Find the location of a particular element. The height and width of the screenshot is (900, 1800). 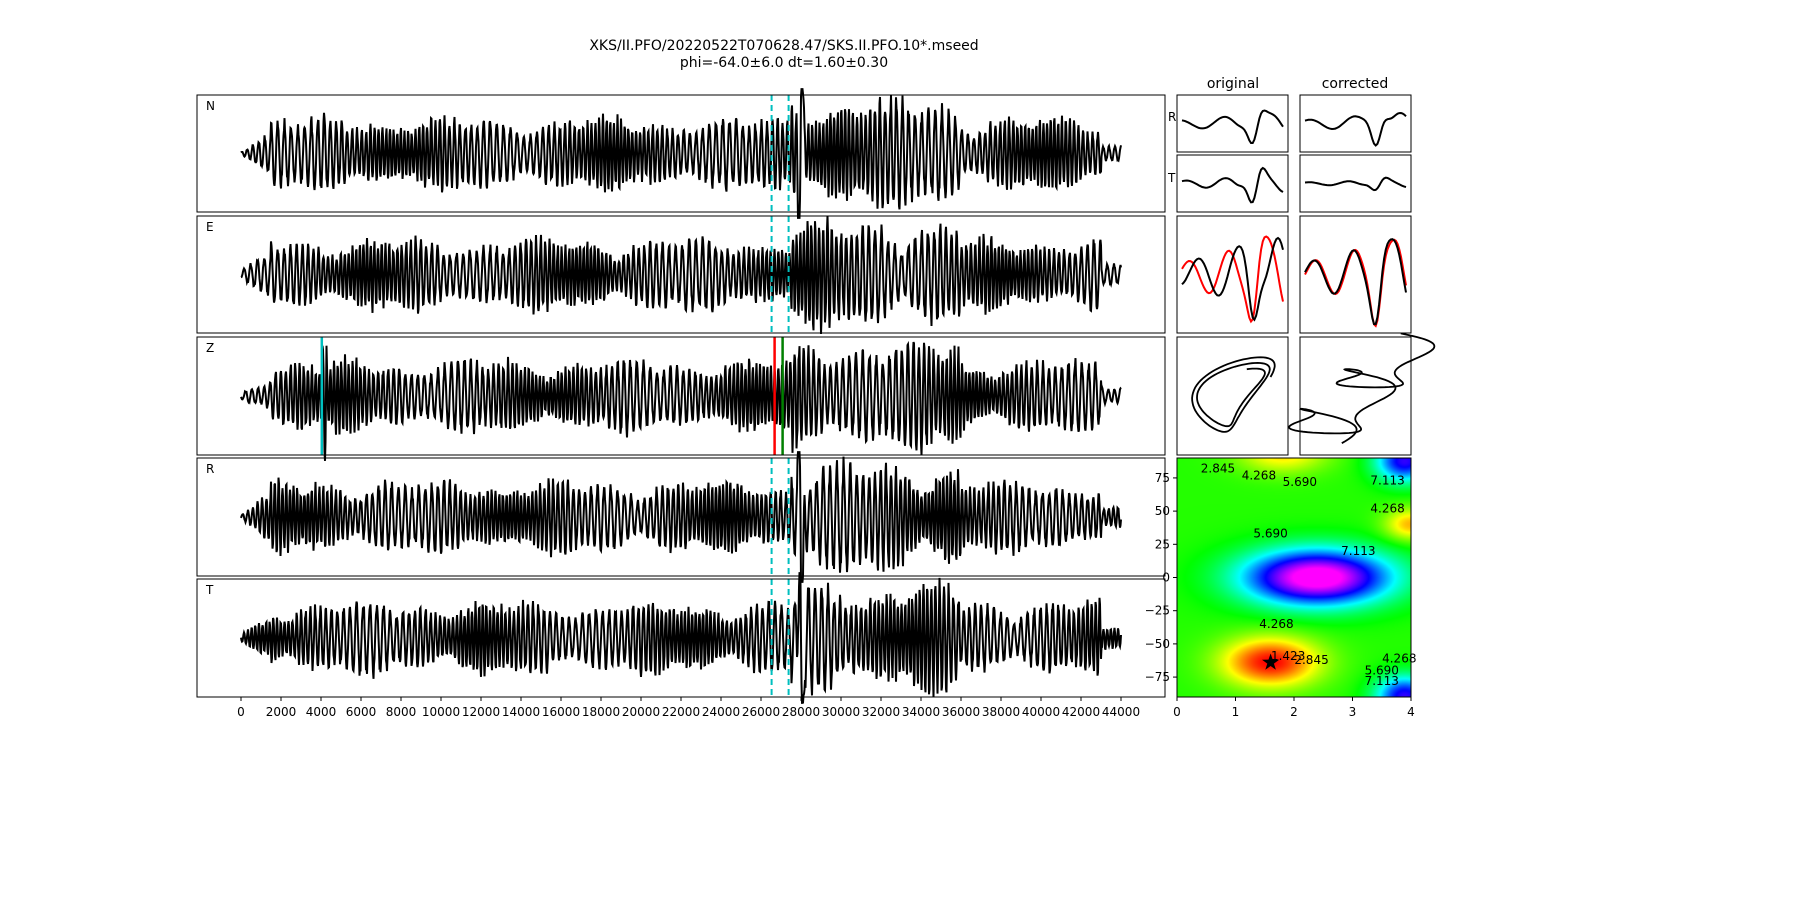

heatmap-y-tick-label: −25 is located at coordinates (1157, 611).